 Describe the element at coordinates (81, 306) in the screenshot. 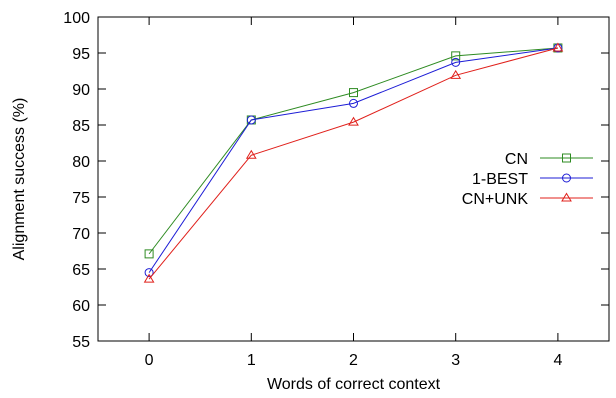

I see `y-tick-label: 60` at that location.